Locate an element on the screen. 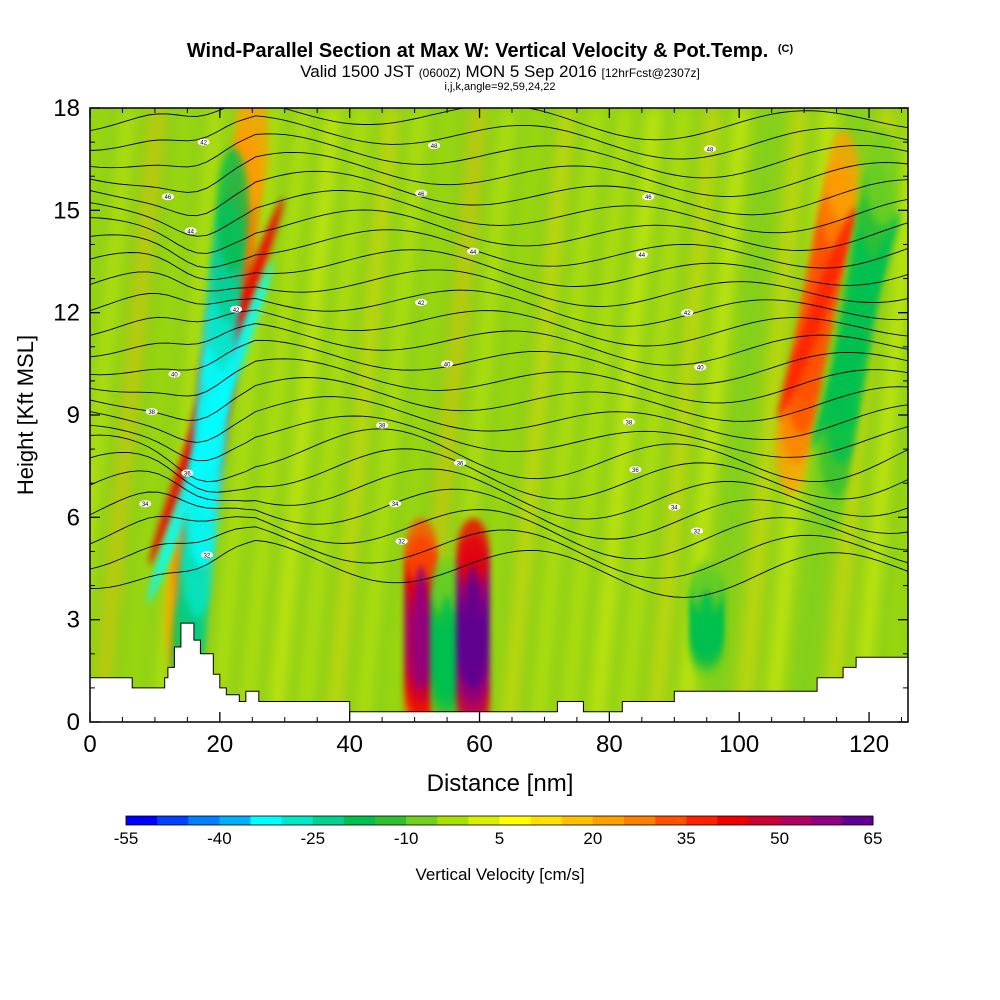 The image size is (1000, 1000). y-tick-label: 12 is located at coordinates (66, 313).